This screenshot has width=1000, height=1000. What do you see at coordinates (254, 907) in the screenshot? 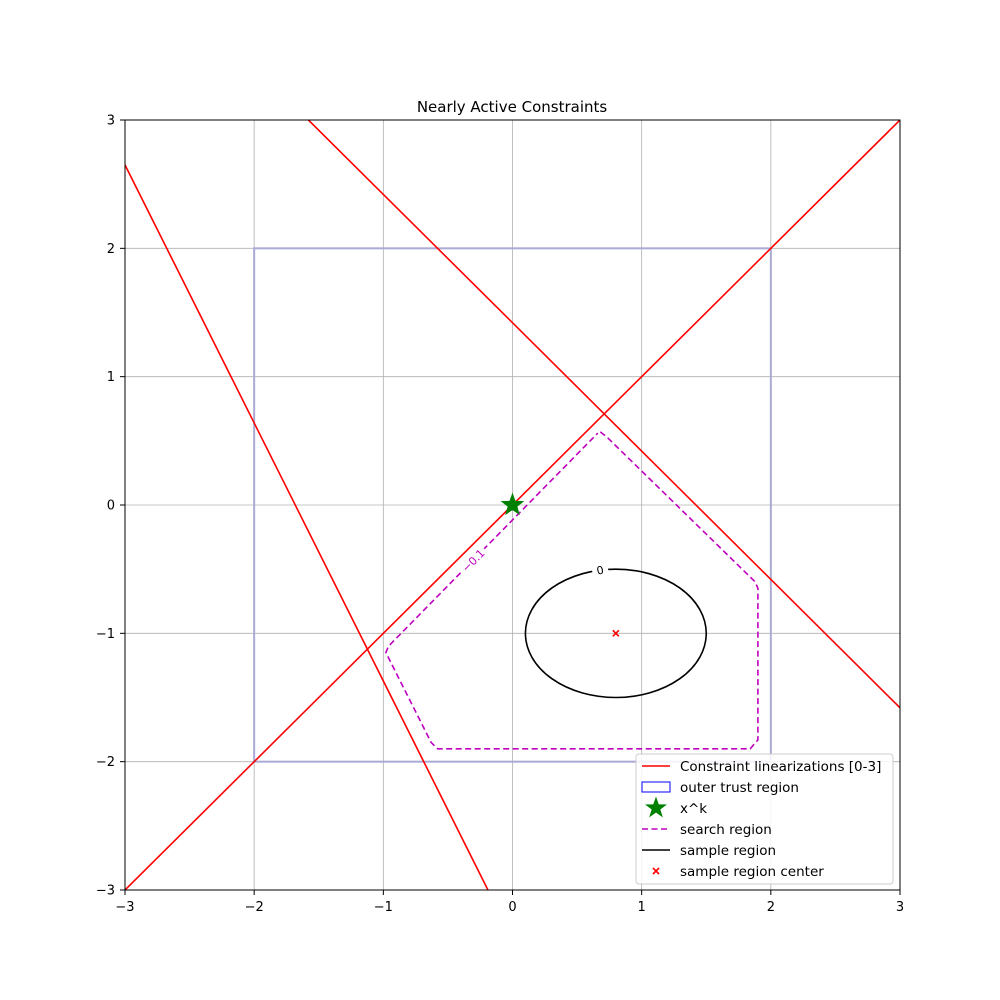
I see `x-tick-label: −2` at bounding box center [254, 907].